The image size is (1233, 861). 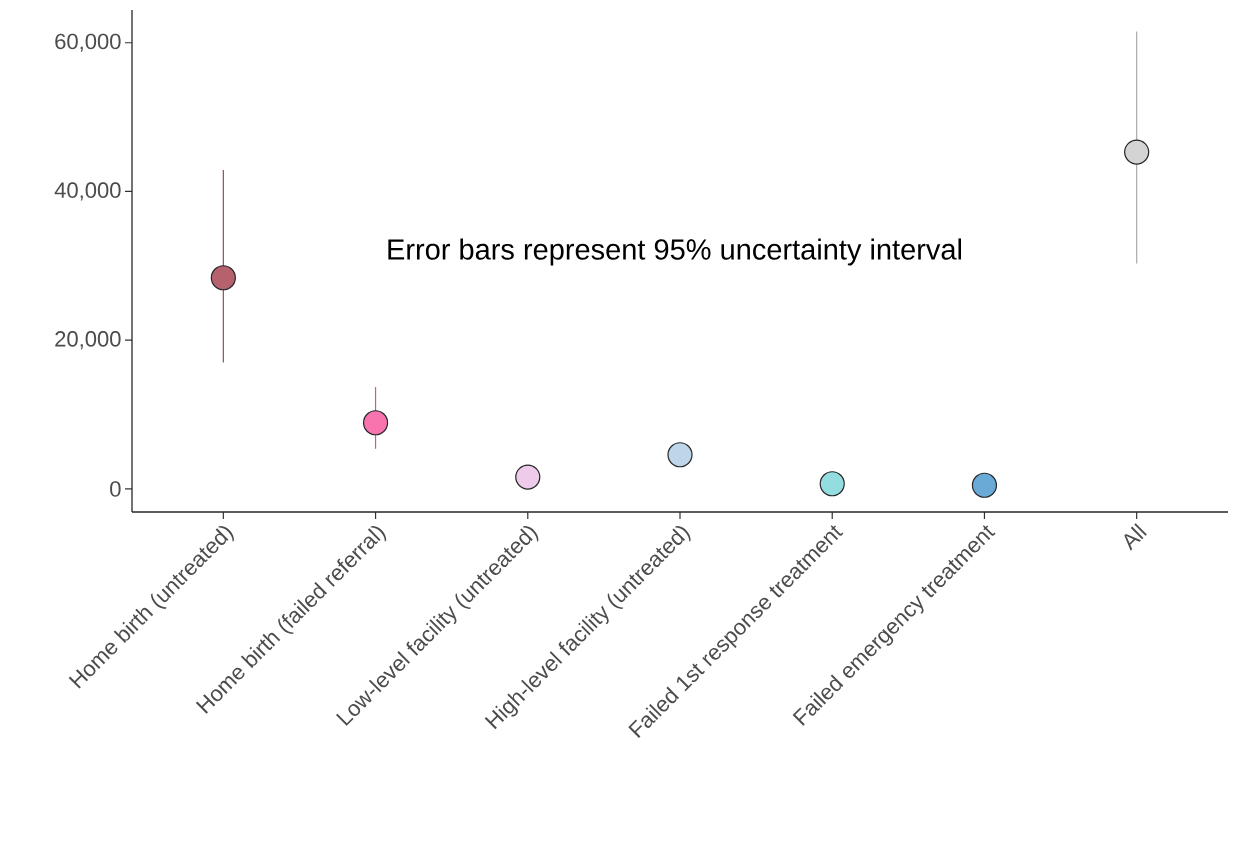 What do you see at coordinates (1135, 537) in the screenshot?
I see `x-tick-label: All` at bounding box center [1135, 537].